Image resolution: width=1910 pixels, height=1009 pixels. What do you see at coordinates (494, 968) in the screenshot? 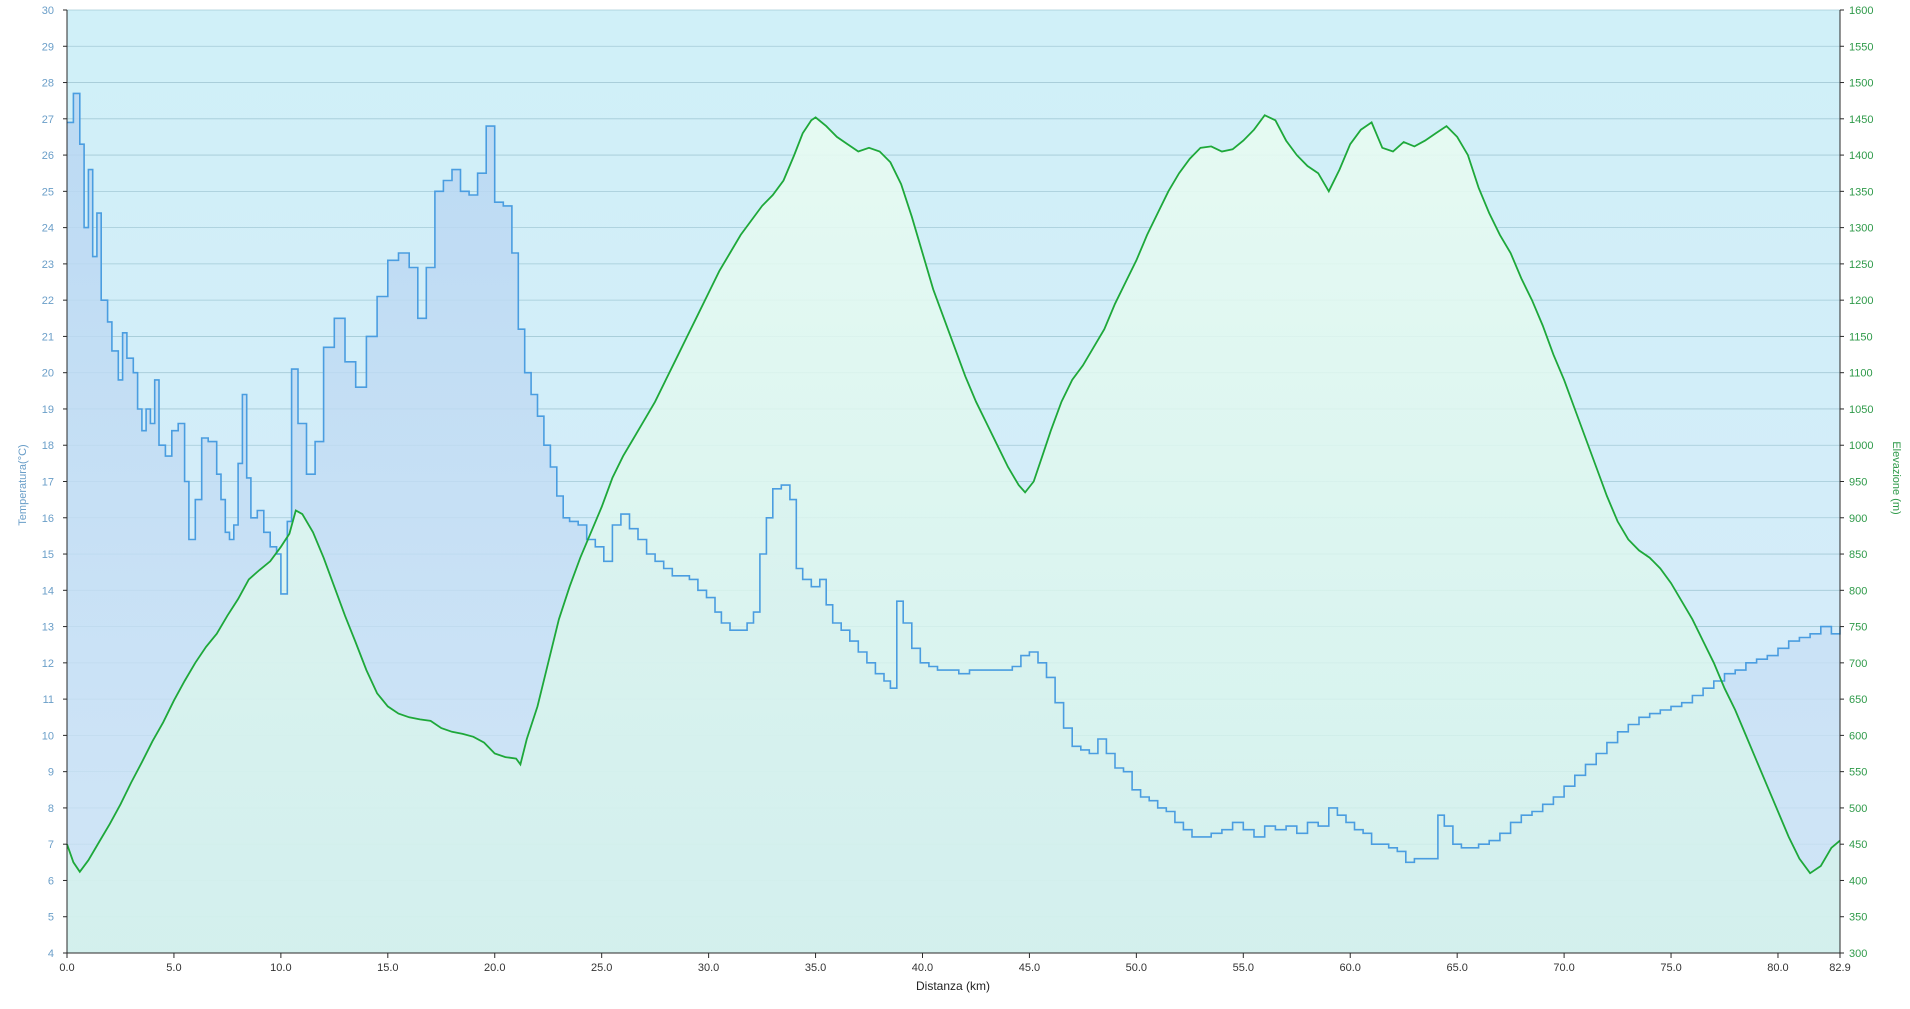
I see `x-tick-label: 20.0` at bounding box center [494, 968].